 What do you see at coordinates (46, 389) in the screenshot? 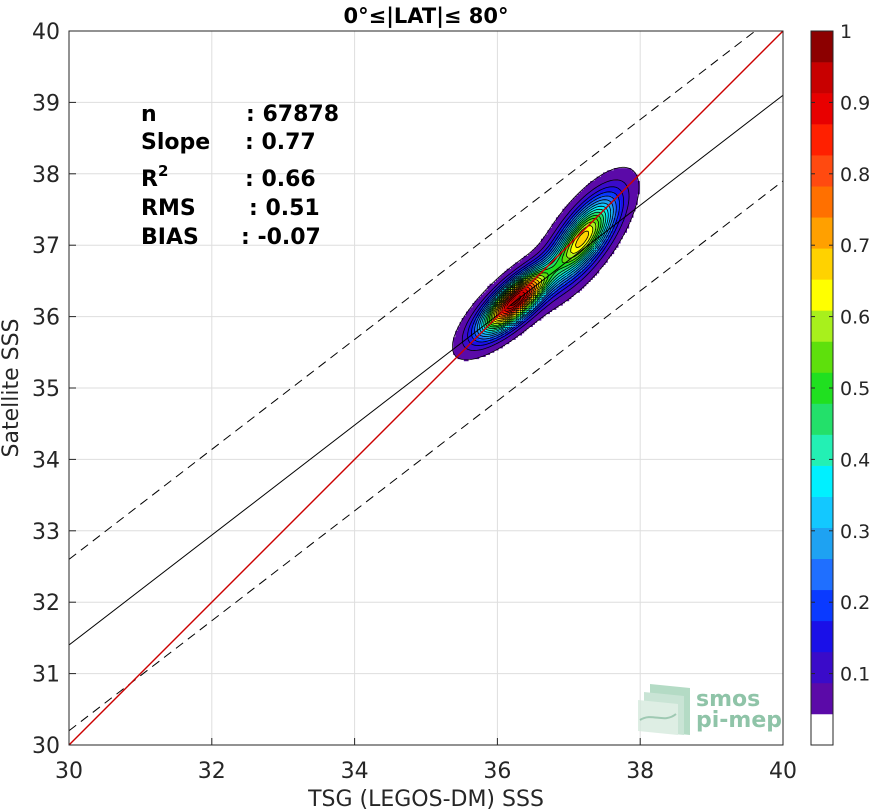
I see `y-tick-label-5: 35` at bounding box center [46, 389].